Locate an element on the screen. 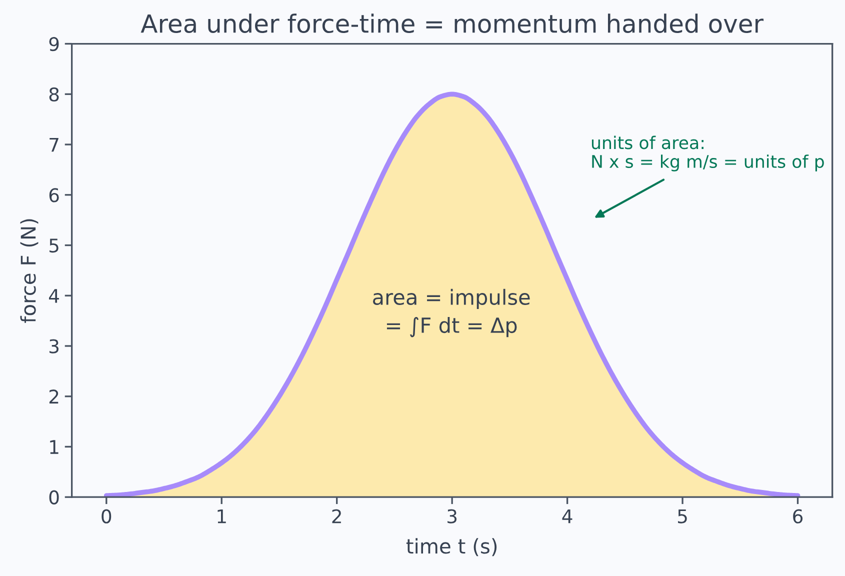  x-tick-label: 4 is located at coordinates (567, 516).